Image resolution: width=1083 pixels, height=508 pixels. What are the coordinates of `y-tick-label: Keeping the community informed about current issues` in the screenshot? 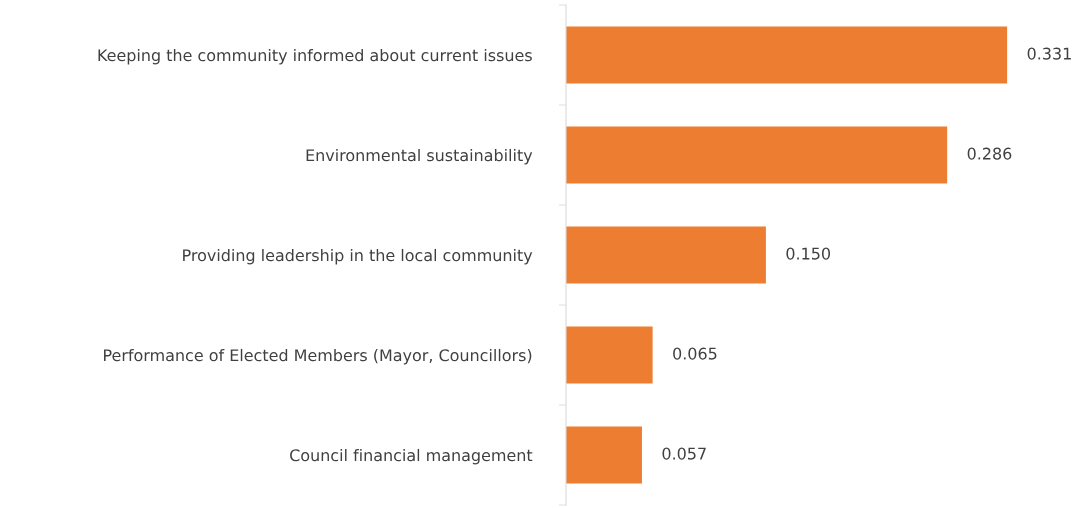 It's located at (315, 56).